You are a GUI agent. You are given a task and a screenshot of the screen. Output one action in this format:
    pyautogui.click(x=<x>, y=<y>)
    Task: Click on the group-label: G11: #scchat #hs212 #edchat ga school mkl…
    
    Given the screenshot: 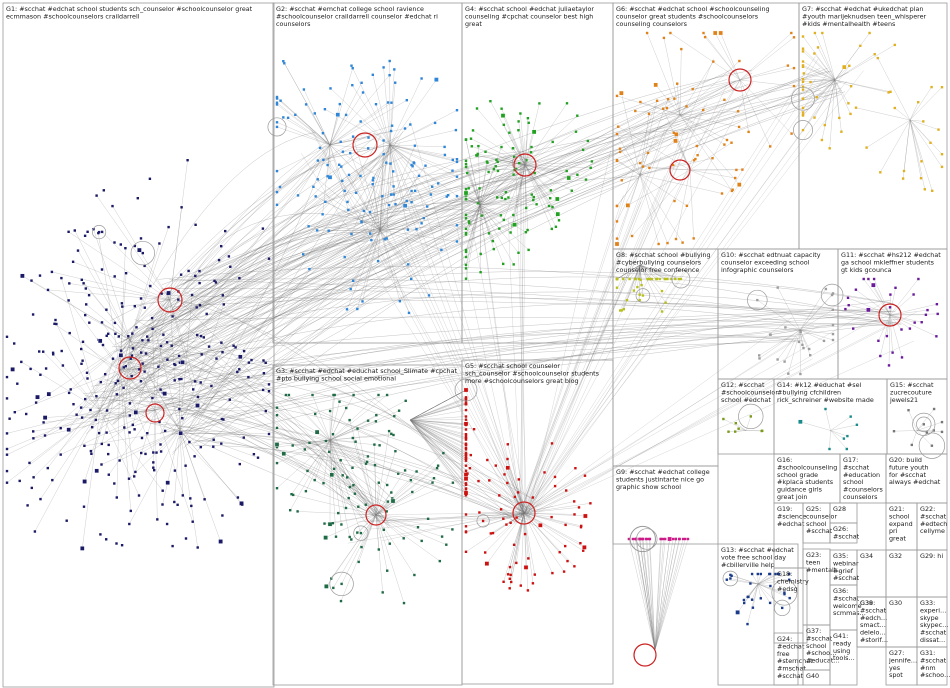 What is the action you would take?
    pyautogui.click(x=891, y=262)
    